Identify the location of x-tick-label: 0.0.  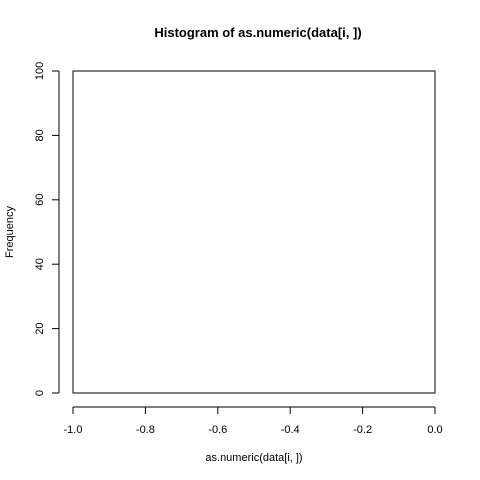
(434, 430).